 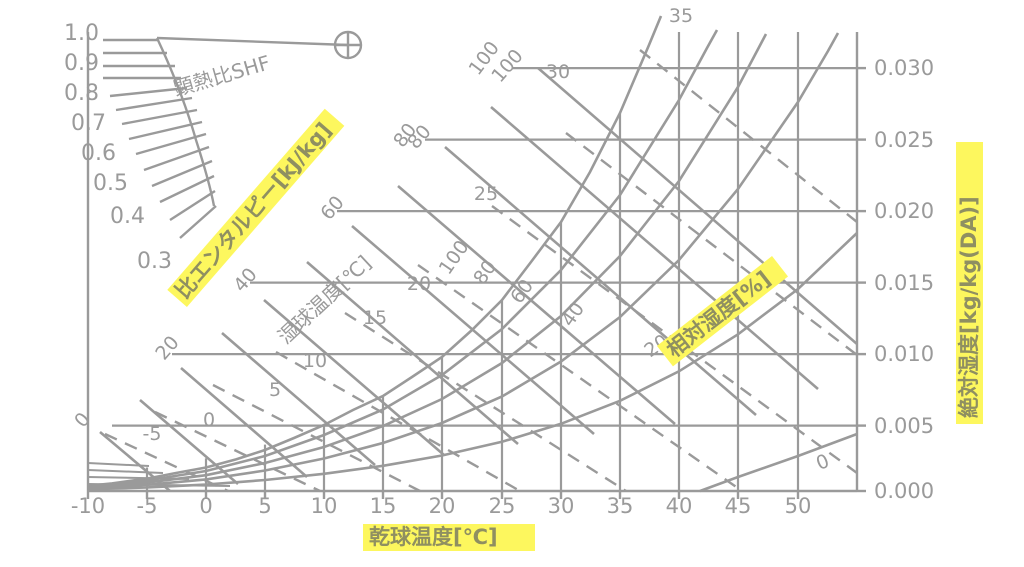 I want to click on x-tick-label: 15, so click(x=383, y=506).